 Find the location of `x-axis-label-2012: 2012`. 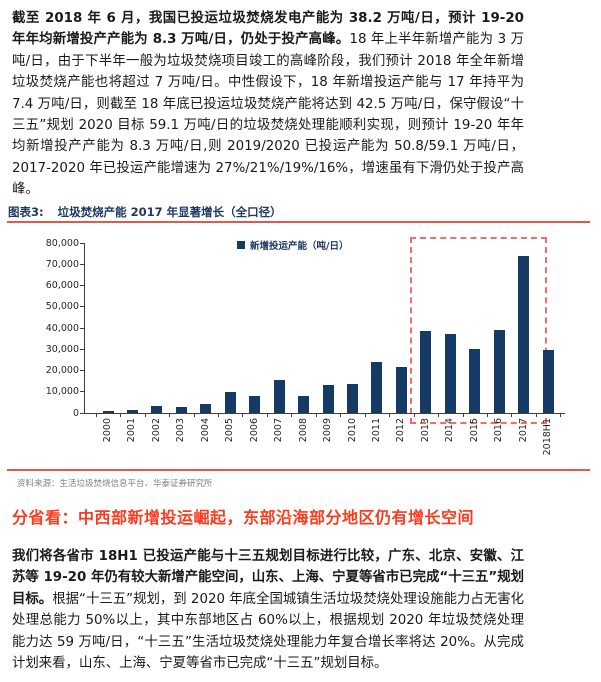

x-axis-label-2012: 2012 is located at coordinates (401, 430).